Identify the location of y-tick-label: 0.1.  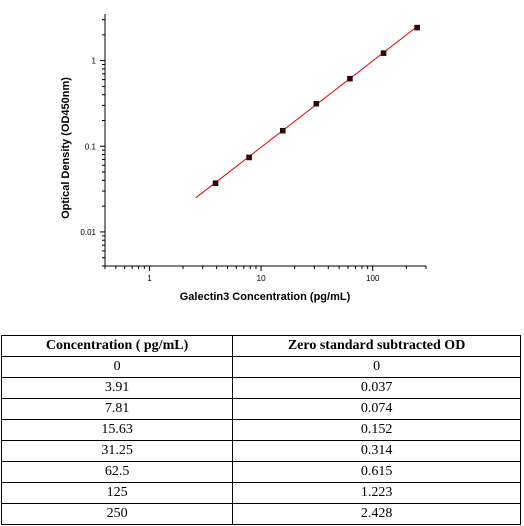
(91, 146).